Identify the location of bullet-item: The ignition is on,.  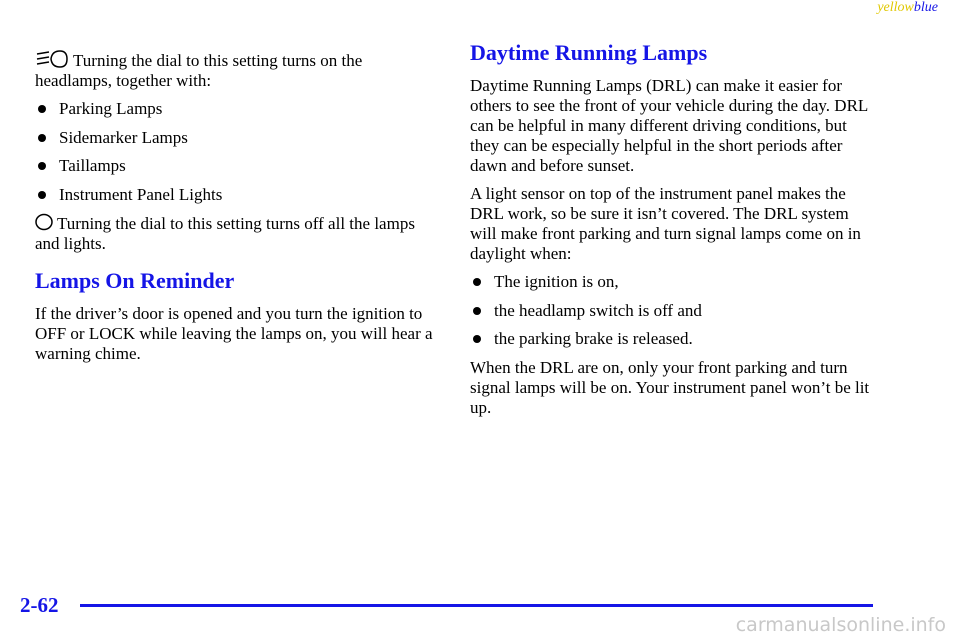
(670, 282).